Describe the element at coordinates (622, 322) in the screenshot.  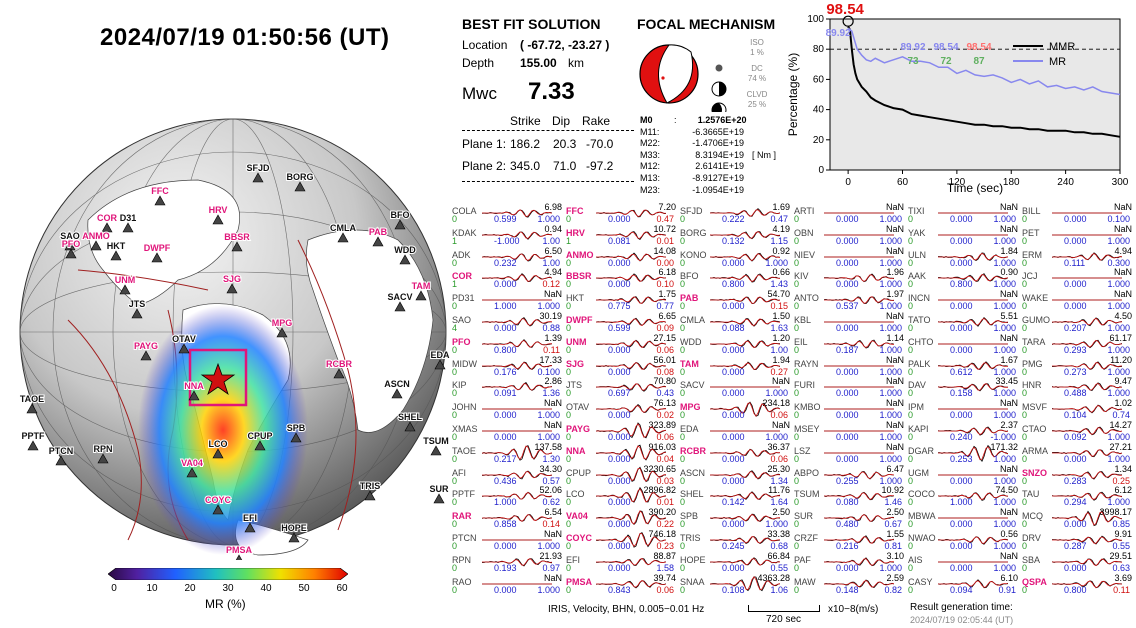
I see `station-cell: DWPF 6.65 0 0.599 0.09` at that location.